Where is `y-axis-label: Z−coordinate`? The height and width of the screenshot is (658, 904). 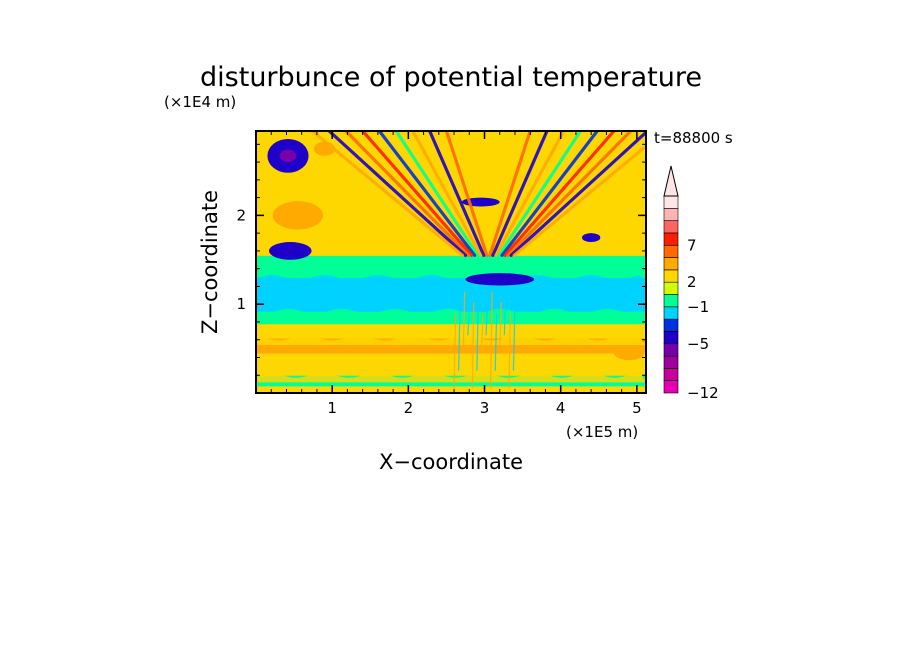
y-axis-label: Z−coordinate is located at coordinates (210, 262).